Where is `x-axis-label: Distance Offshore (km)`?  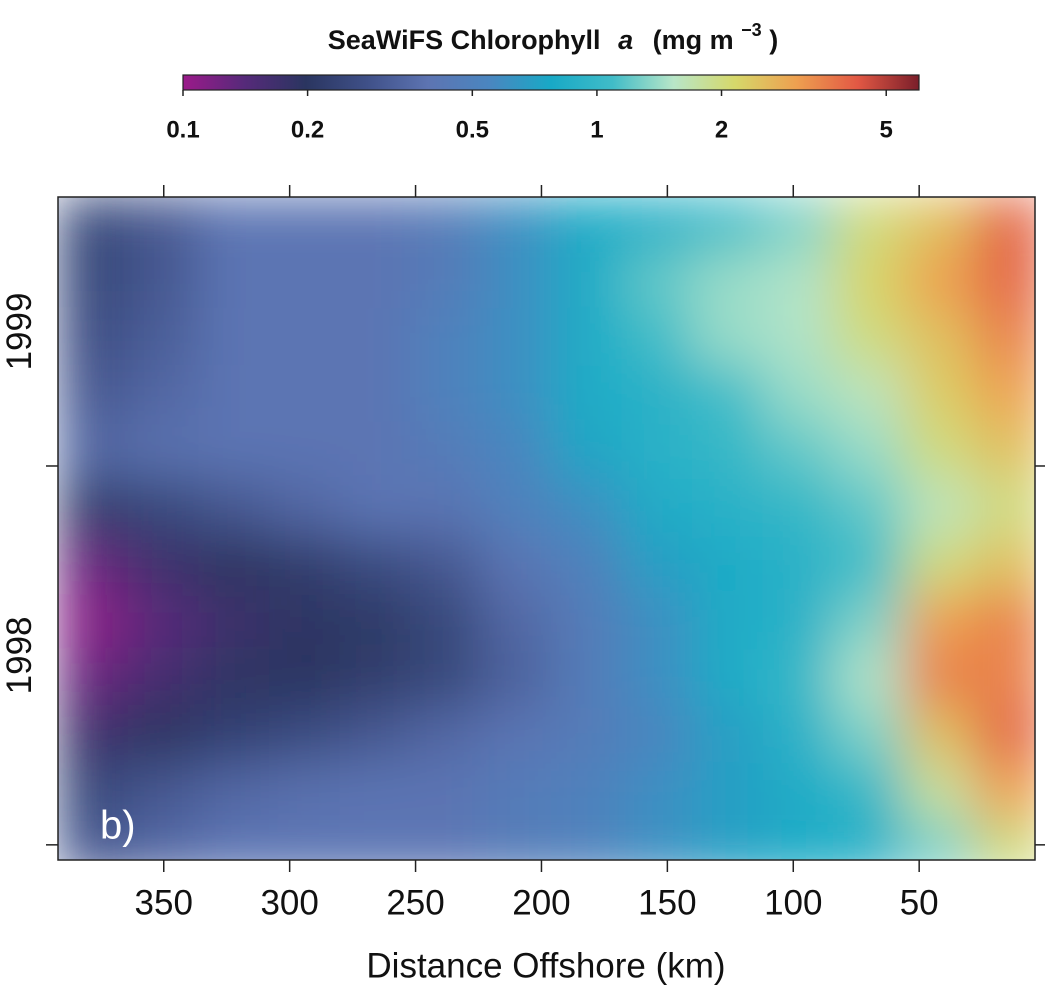
x-axis-label: Distance Offshore (km) is located at coordinates (545, 965).